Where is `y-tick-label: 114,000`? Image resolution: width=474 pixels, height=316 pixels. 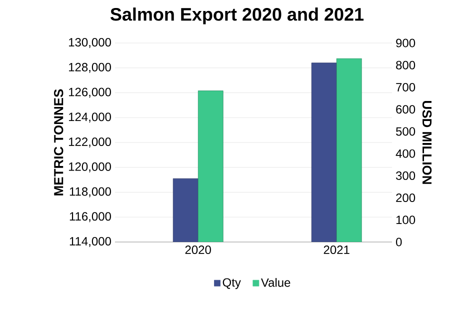 y-tick-label: 114,000 is located at coordinates (90, 242).